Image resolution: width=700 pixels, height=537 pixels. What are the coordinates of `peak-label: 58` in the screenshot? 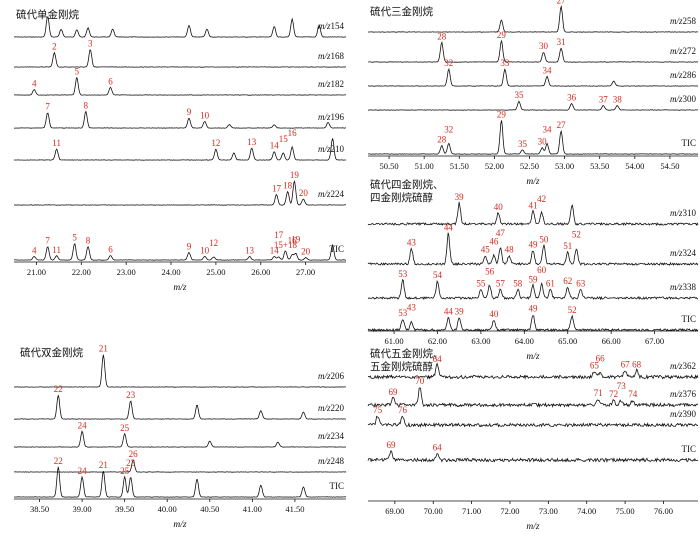 It's located at (518, 284).